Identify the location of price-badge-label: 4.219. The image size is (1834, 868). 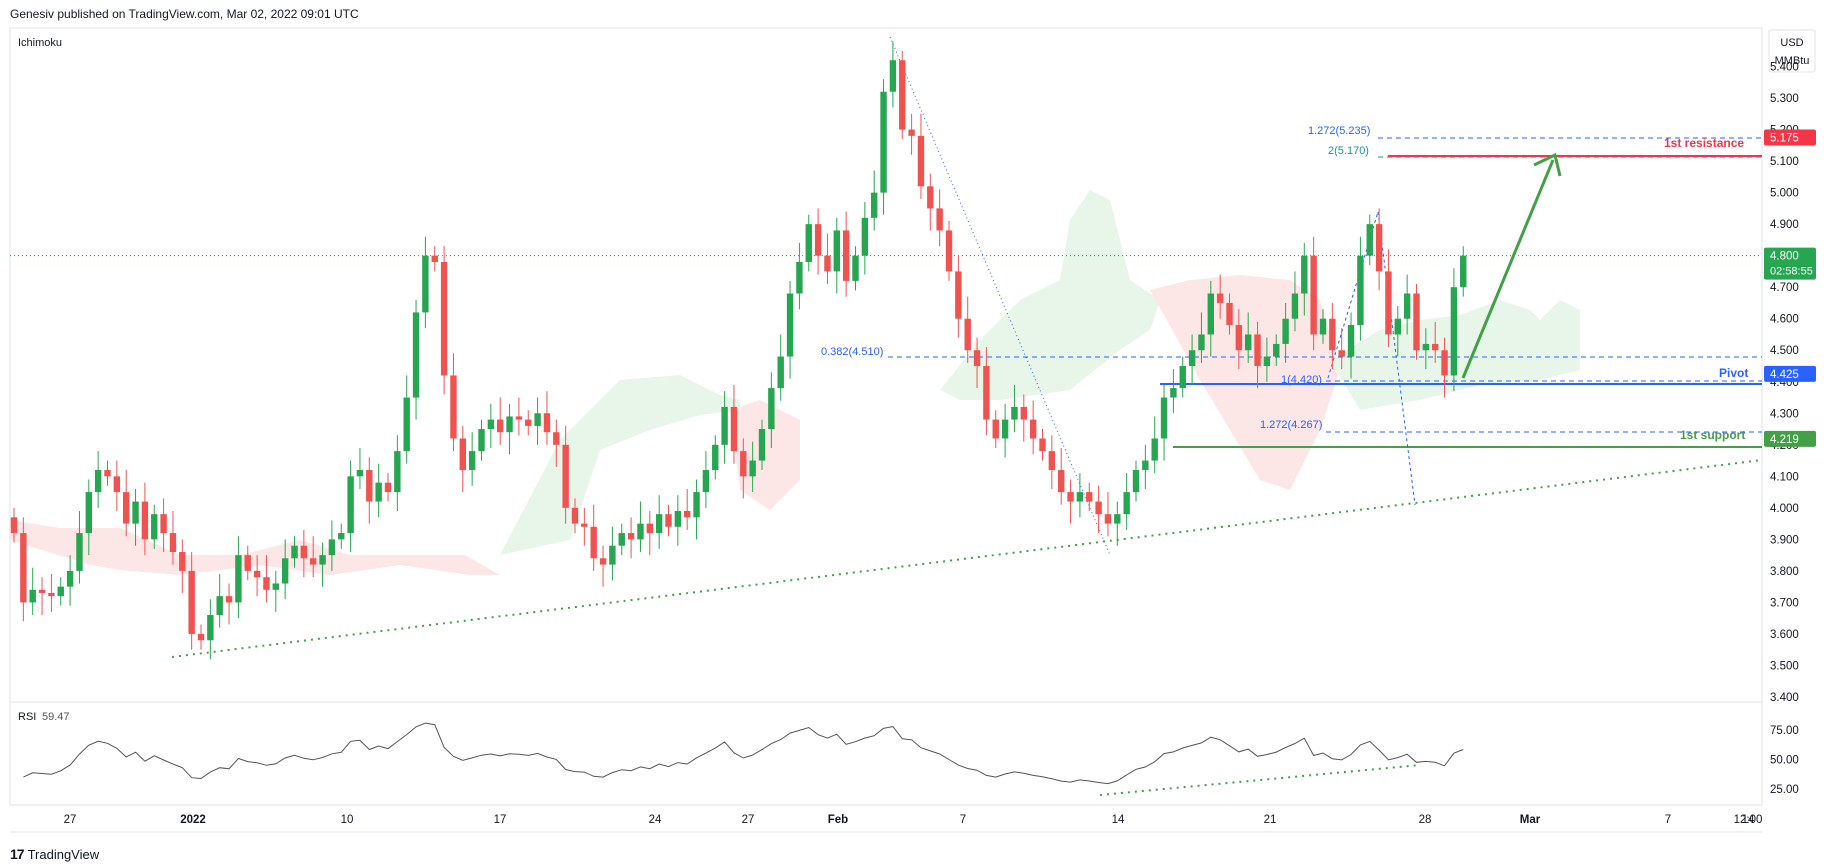
(1784, 440).